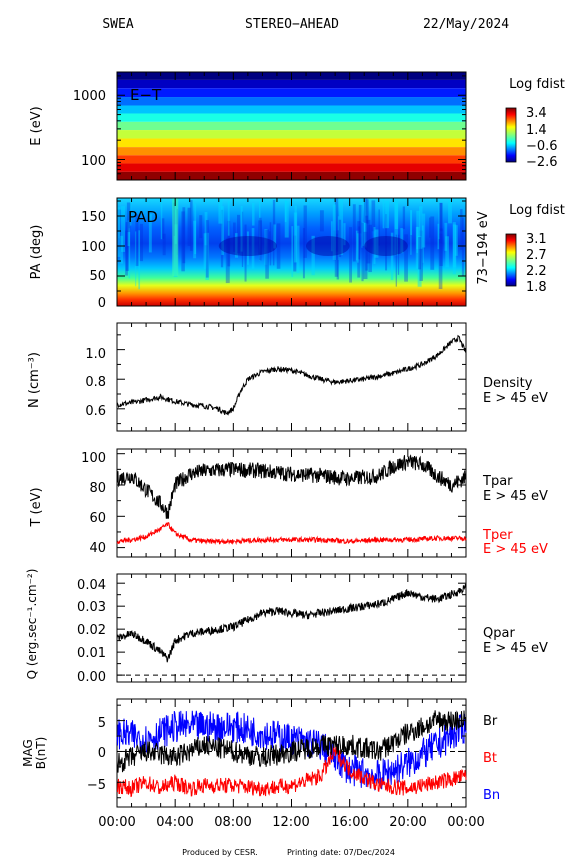 The height and width of the screenshot is (864, 584). Describe the element at coordinates (515, 549) in the screenshot. I see `tper-legend-sub: E > 45 eV` at that location.